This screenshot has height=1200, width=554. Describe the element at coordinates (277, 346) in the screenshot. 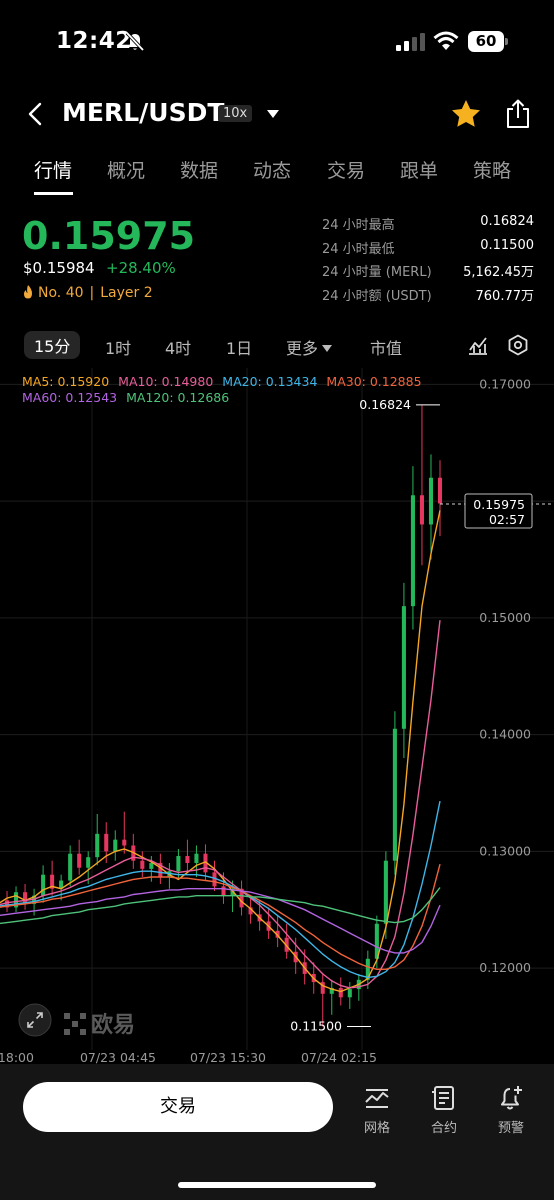

I see `timeframe-bar: 15分 1时 4时 1日 更多 市值` at that location.